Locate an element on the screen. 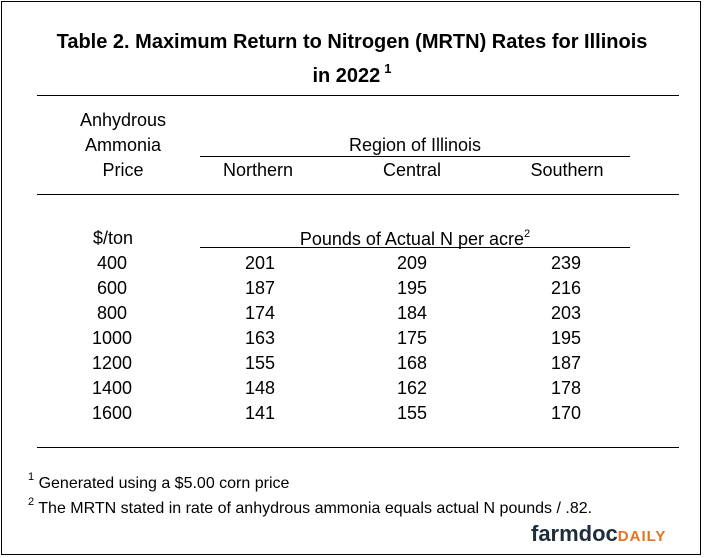  value-unit-label: Pounds of Actual N per acre is located at coordinates (411, 239).